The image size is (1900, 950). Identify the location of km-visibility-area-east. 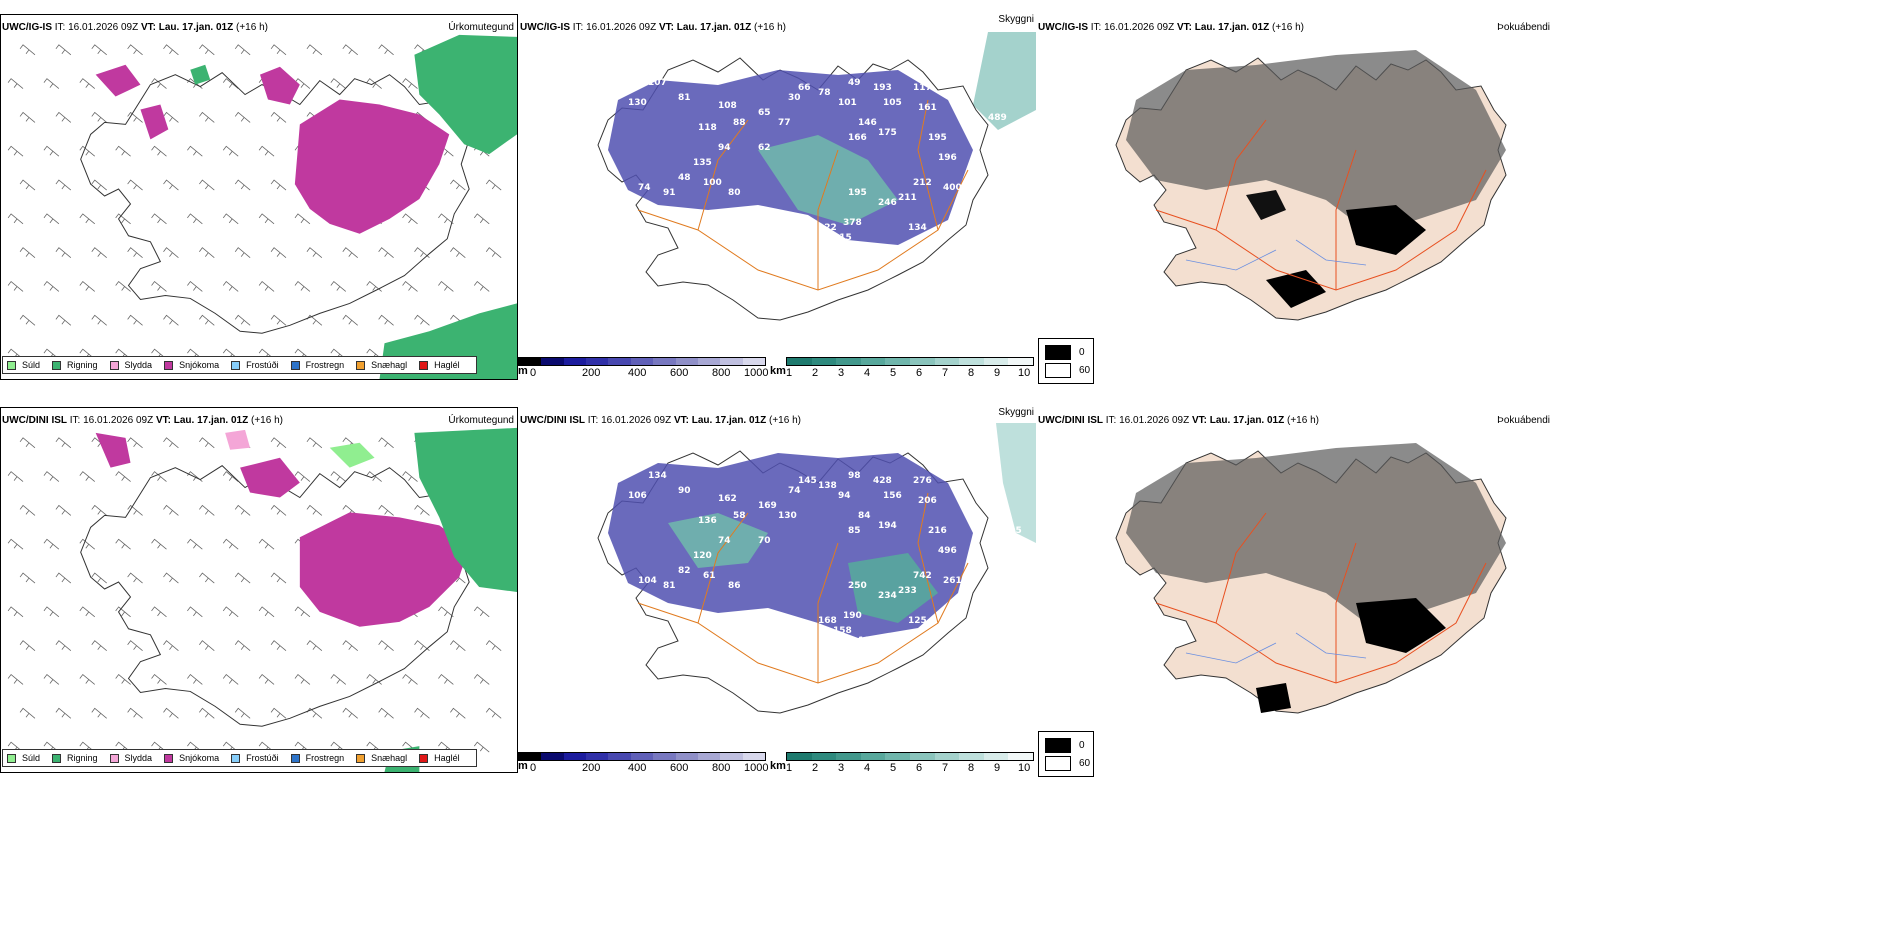
(893, 588).